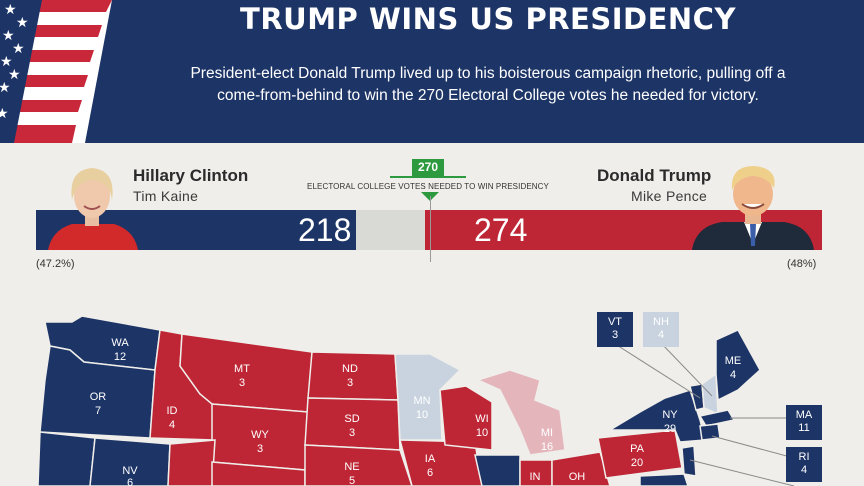 The image size is (864, 486). What do you see at coordinates (191, 462) in the screenshot?
I see `state-ut` at bounding box center [191, 462].